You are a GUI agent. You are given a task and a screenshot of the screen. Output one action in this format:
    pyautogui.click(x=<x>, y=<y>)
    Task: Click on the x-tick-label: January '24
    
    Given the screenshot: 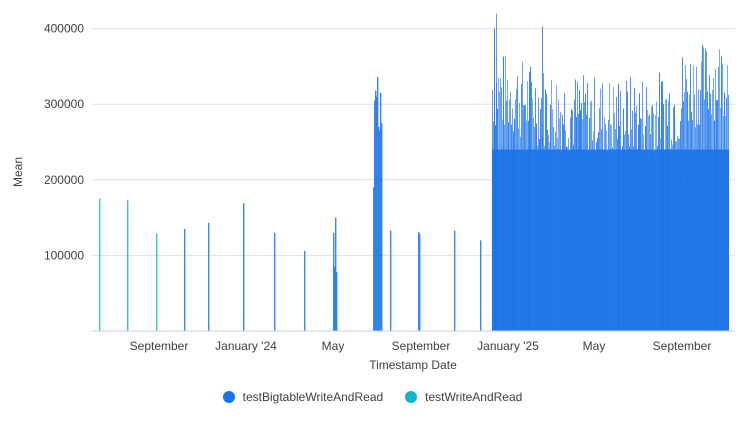 What is the action you would take?
    pyautogui.click(x=246, y=346)
    